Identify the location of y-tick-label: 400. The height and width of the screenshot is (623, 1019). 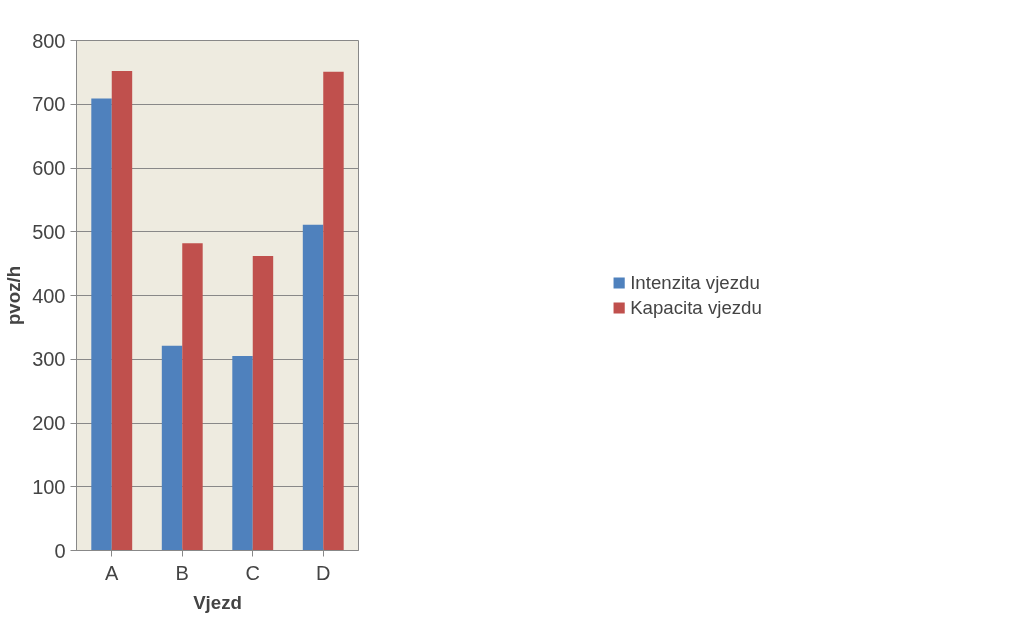
(49, 295).